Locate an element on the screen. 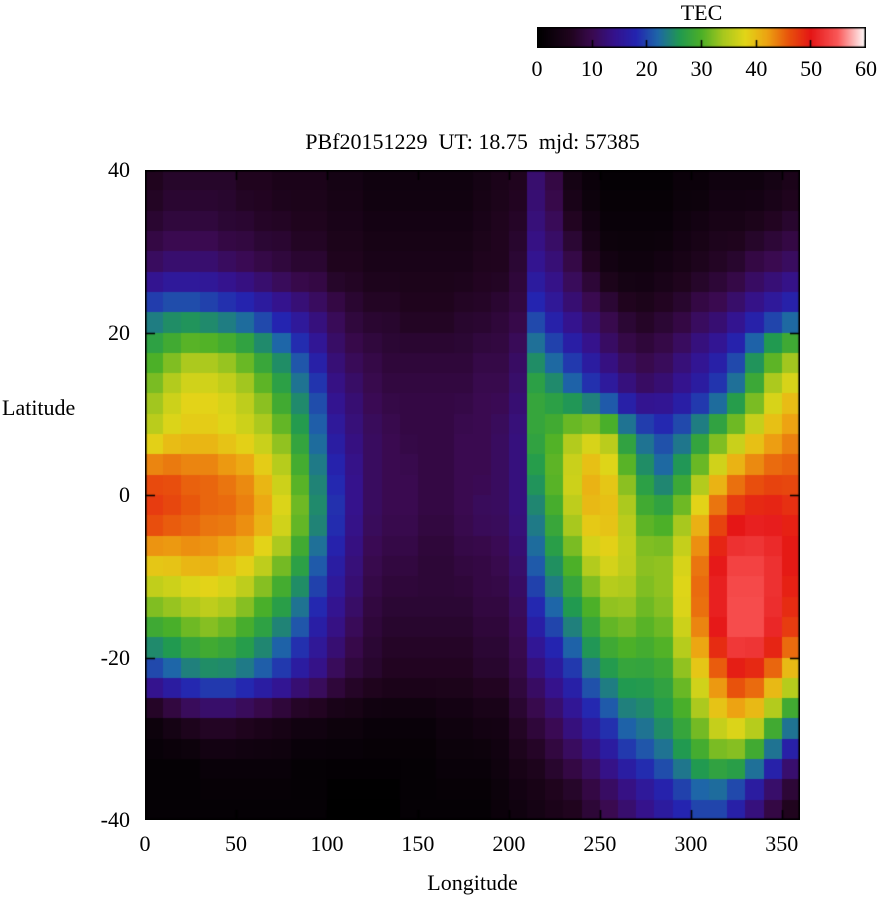 The width and height of the screenshot is (878, 900). x-tick-label: 100 is located at coordinates (327, 843).